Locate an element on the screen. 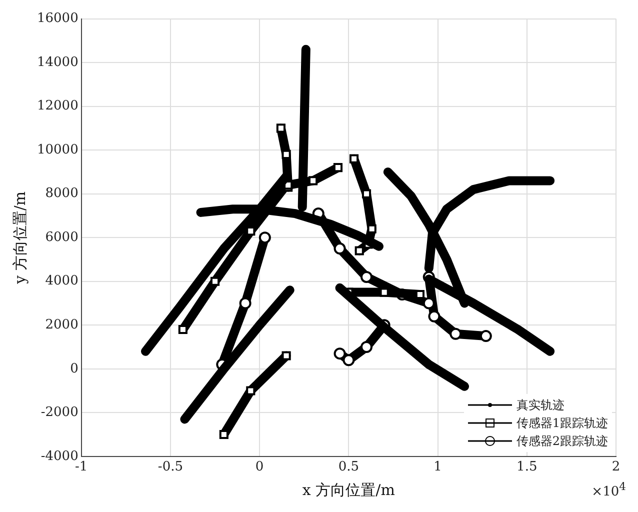  y-axis-title: y 方向位置/m is located at coordinates (19, 238).